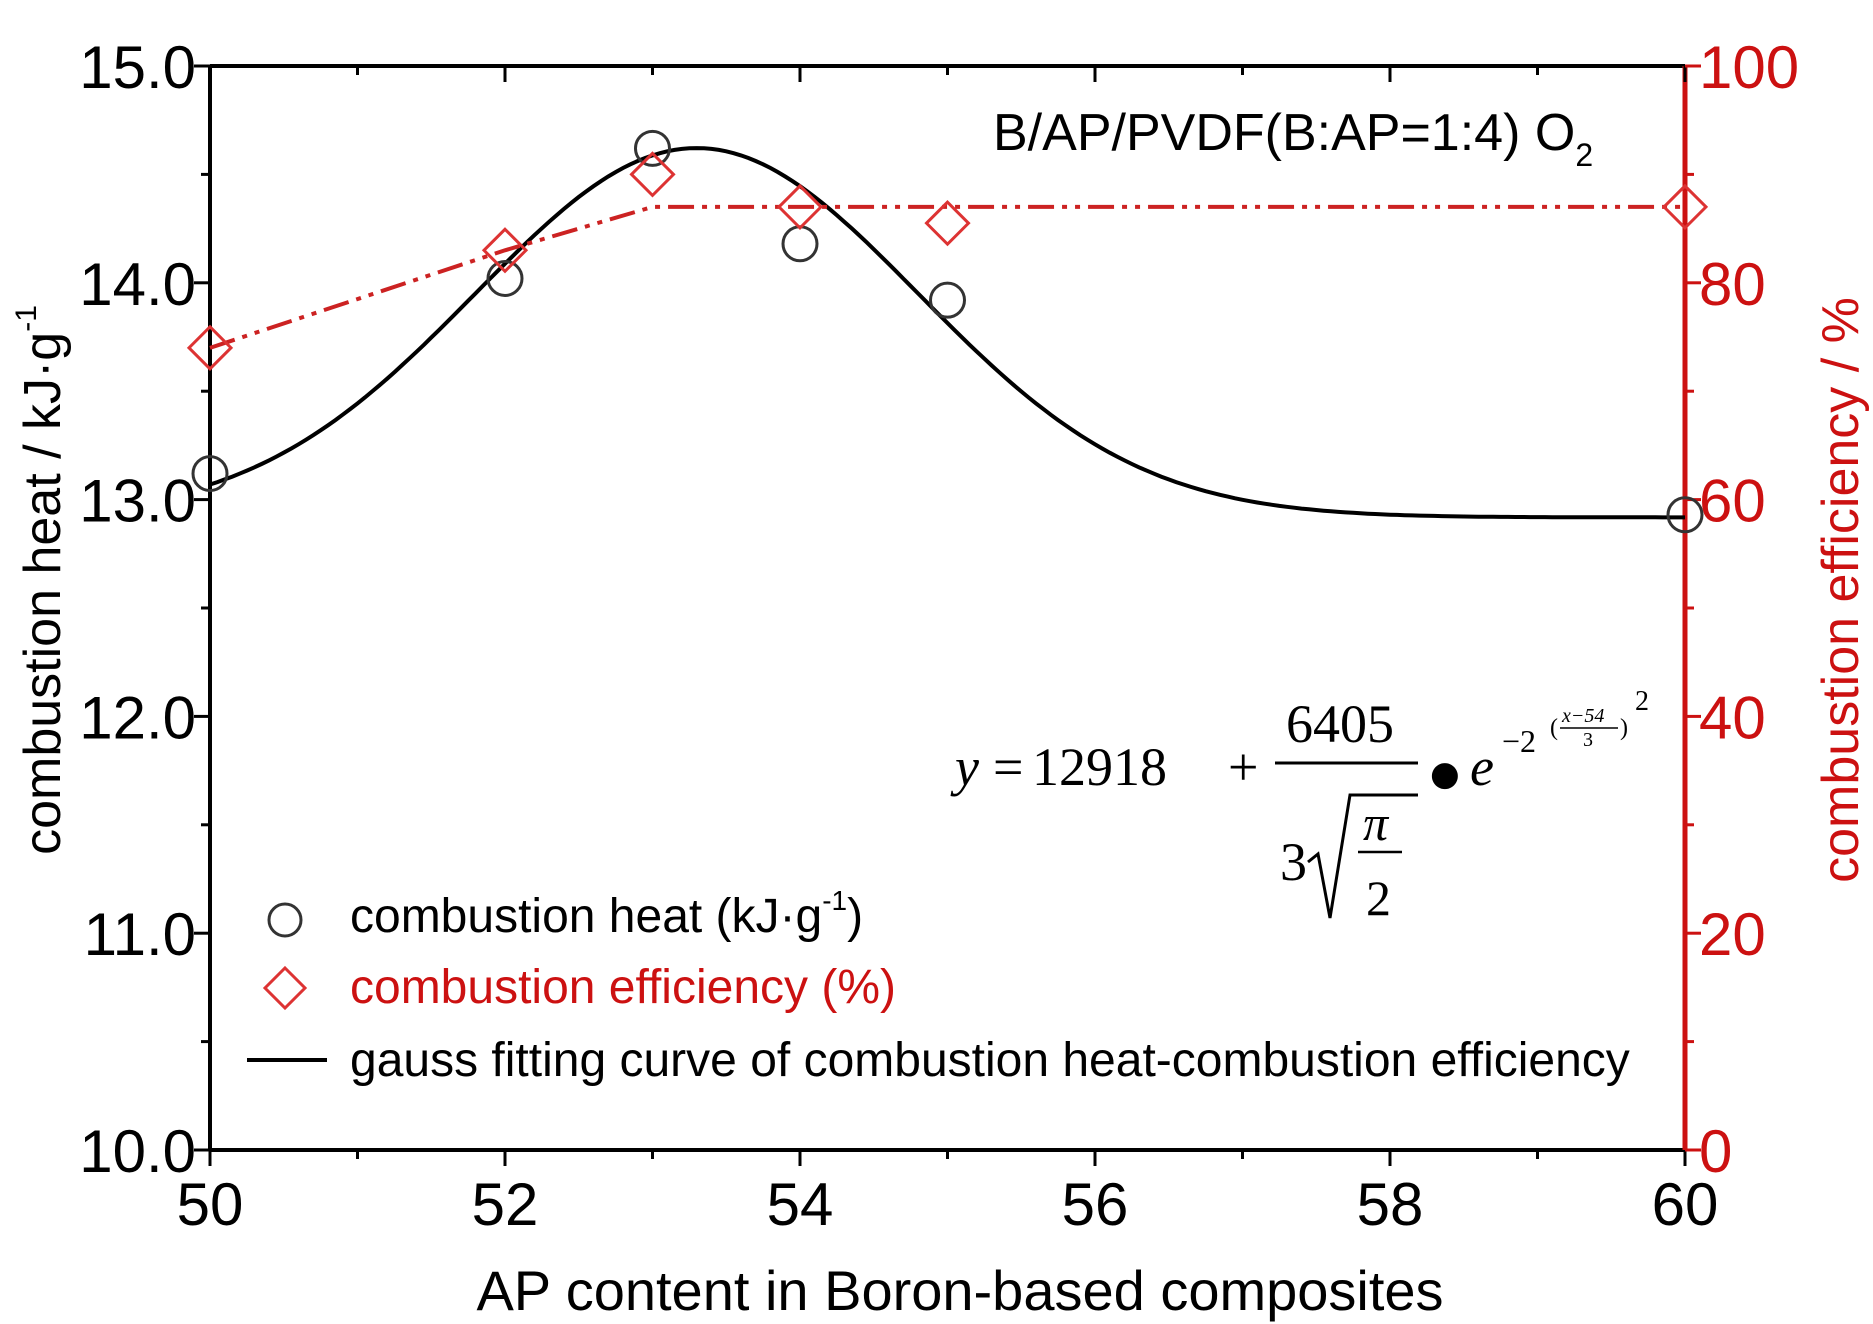 This screenshot has width=1873, height=1324. I want to click on formula-equals: =, so click(1008, 767).